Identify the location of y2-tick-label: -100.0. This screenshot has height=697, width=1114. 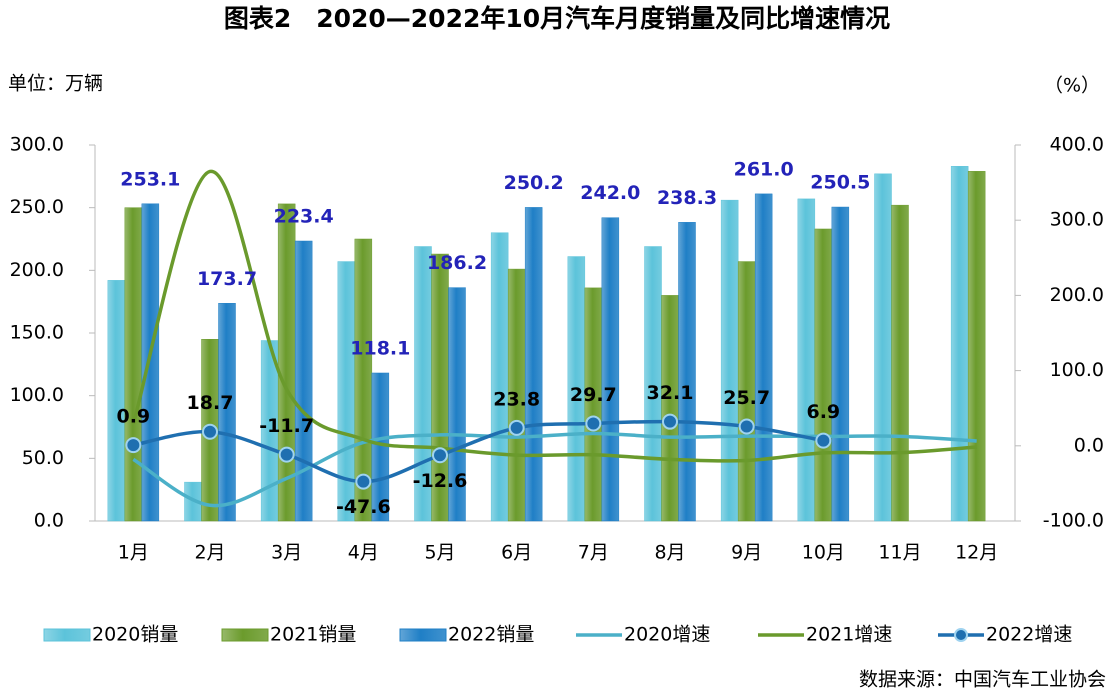
(1073, 521).